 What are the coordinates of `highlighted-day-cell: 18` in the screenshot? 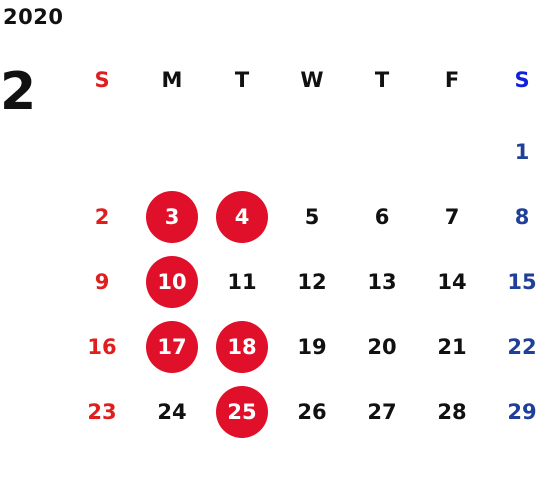 It's located at (242, 347).